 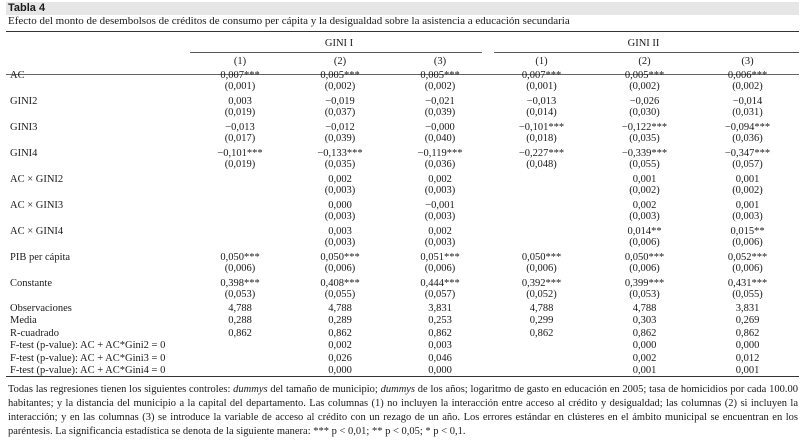 I want to click on table-row-se: (0,003) (0,003) (0,003) (0,003), so click(x=402, y=217).